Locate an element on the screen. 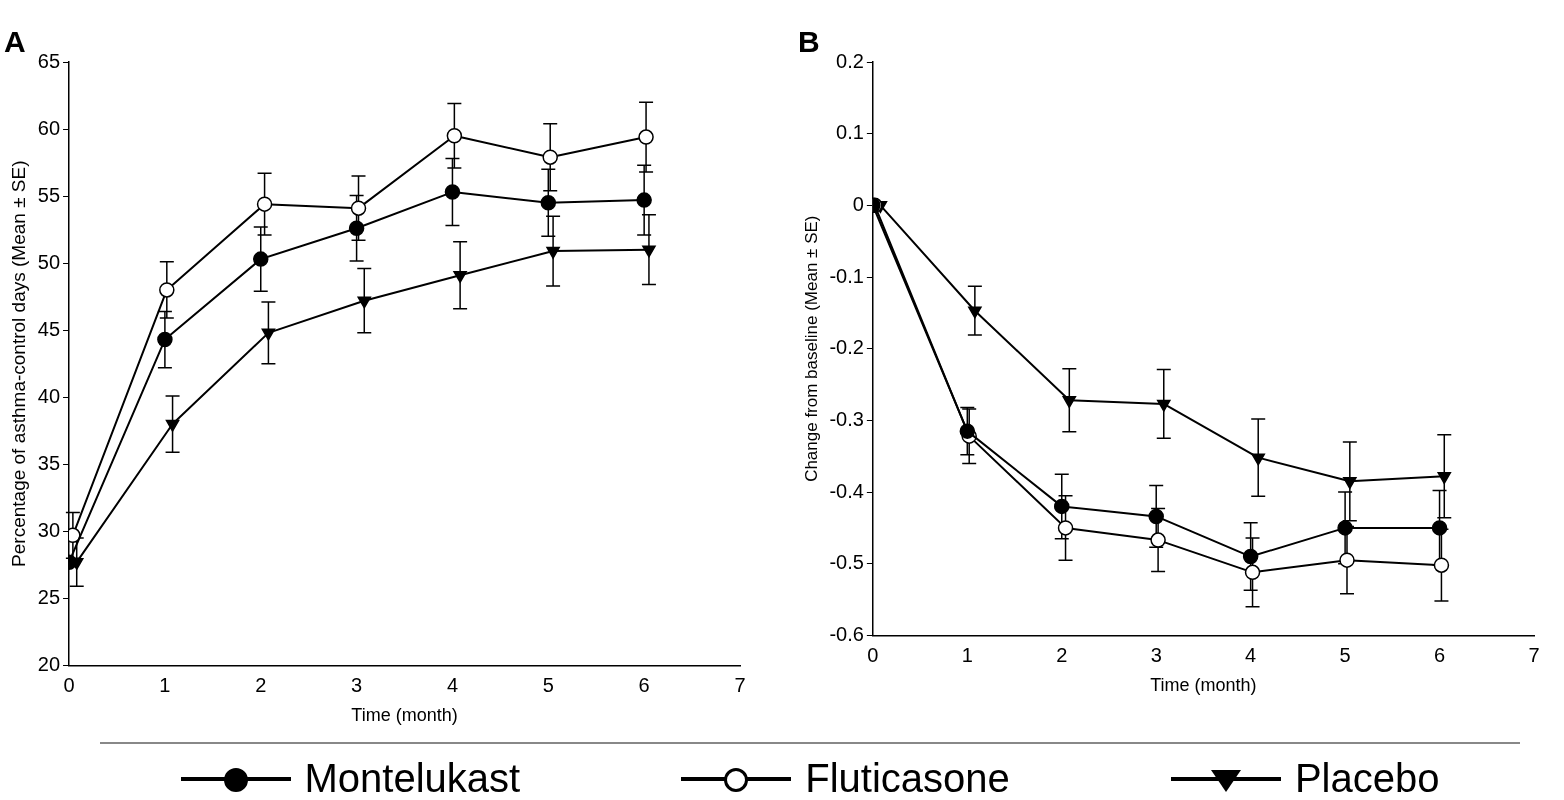 This screenshot has height=800, width=1564. y-tick-label: 60 is located at coordinates (49, 127).